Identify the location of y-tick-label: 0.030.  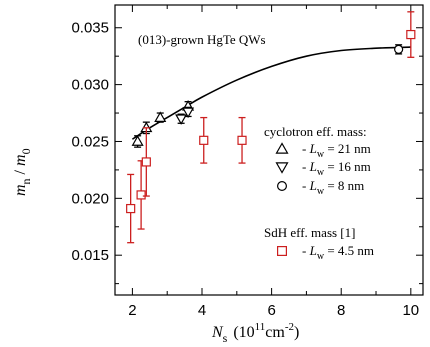
(90, 85).